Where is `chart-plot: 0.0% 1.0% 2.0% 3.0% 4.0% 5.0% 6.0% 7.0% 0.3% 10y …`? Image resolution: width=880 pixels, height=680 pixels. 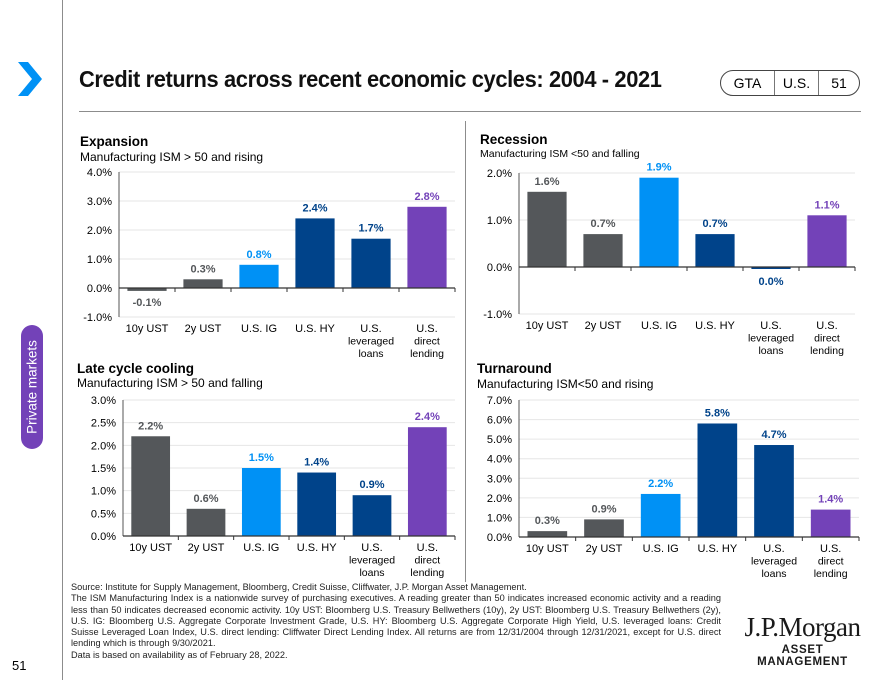
chart-plot: 0.0% 1.0% 2.0% 3.0% 4.0% 5.0% 6.0% 7.0% 0.3% 10y … is located at coordinates (673, 487).